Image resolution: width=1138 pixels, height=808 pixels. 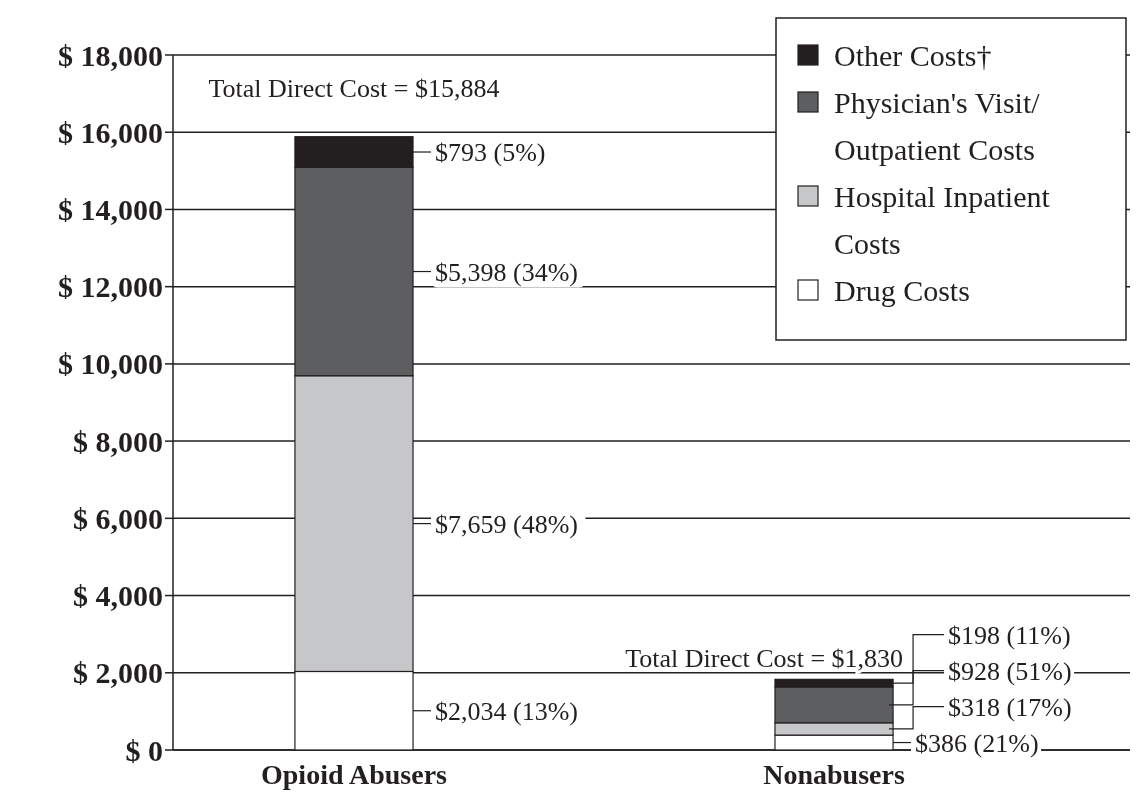 What do you see at coordinates (118, 518) in the screenshot?
I see `y-tick-label: $ 6,000` at bounding box center [118, 518].